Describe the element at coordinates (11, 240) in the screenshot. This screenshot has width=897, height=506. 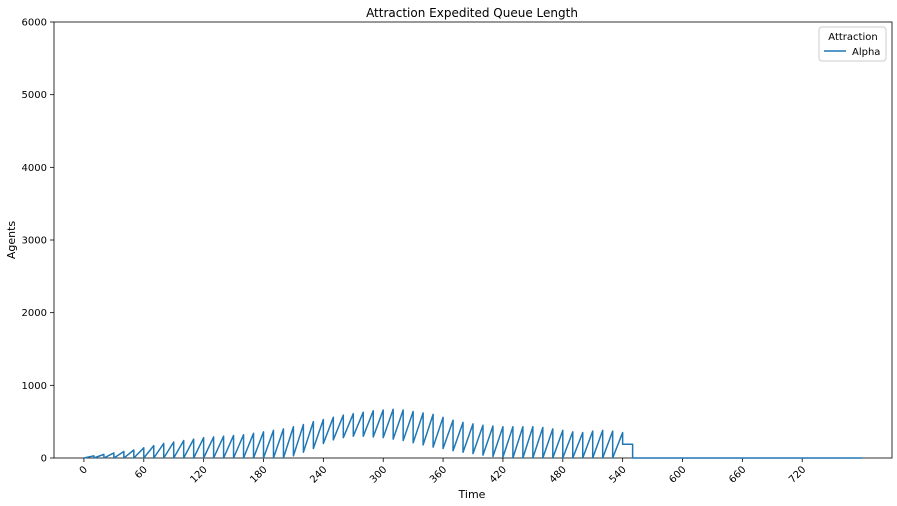
I see `y-axis-title: Agents` at that location.